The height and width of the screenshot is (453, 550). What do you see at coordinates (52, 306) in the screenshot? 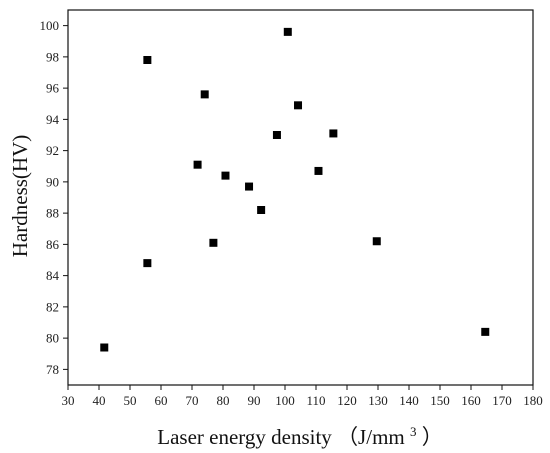
I see `y-tick-label: 82` at bounding box center [52, 306].